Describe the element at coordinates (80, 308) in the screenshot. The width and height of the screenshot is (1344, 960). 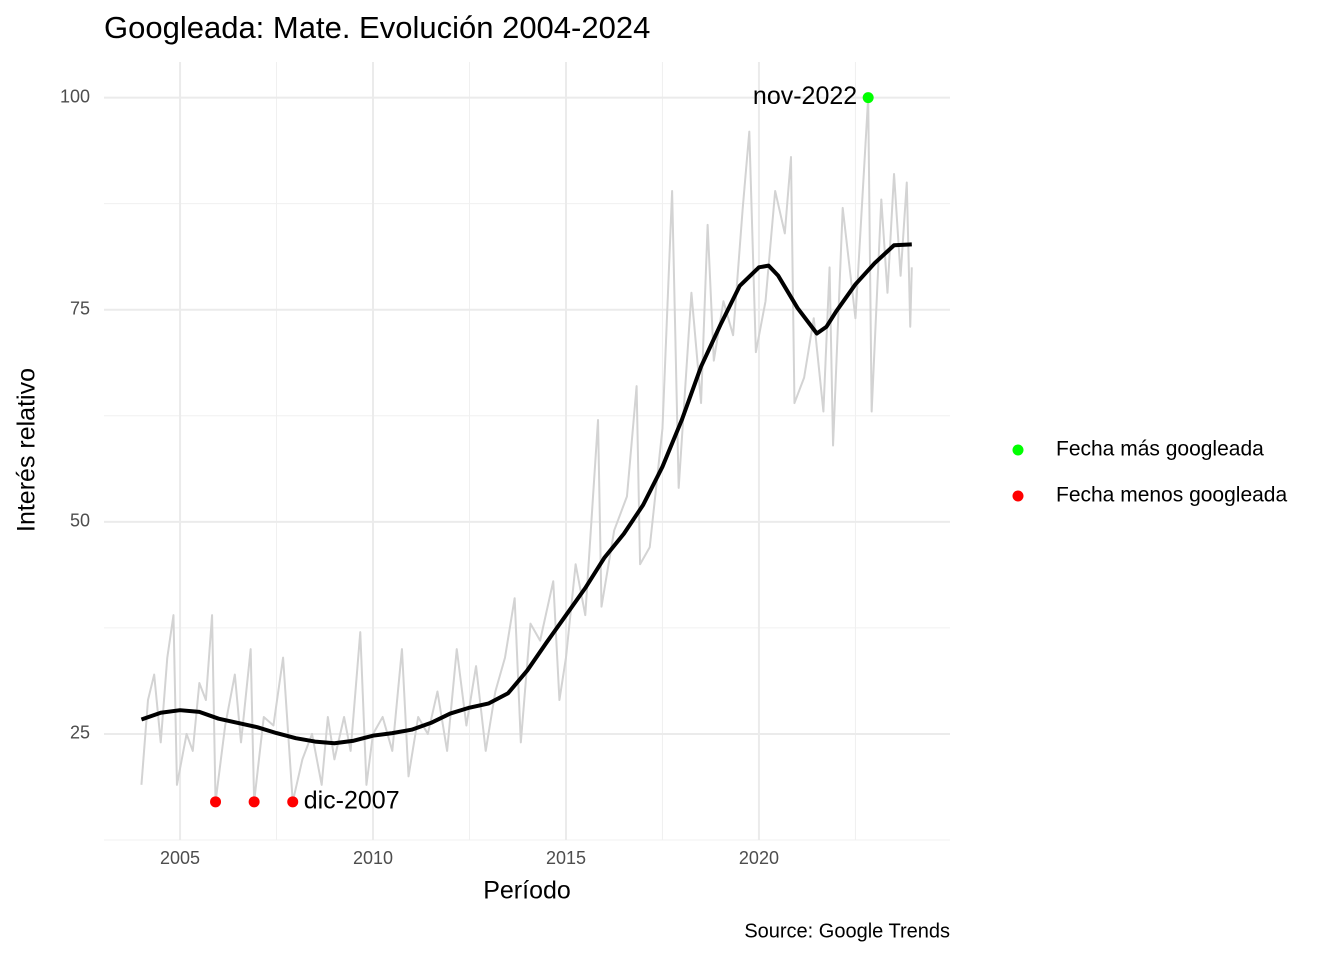
I see `y-tick-label: 75` at that location.